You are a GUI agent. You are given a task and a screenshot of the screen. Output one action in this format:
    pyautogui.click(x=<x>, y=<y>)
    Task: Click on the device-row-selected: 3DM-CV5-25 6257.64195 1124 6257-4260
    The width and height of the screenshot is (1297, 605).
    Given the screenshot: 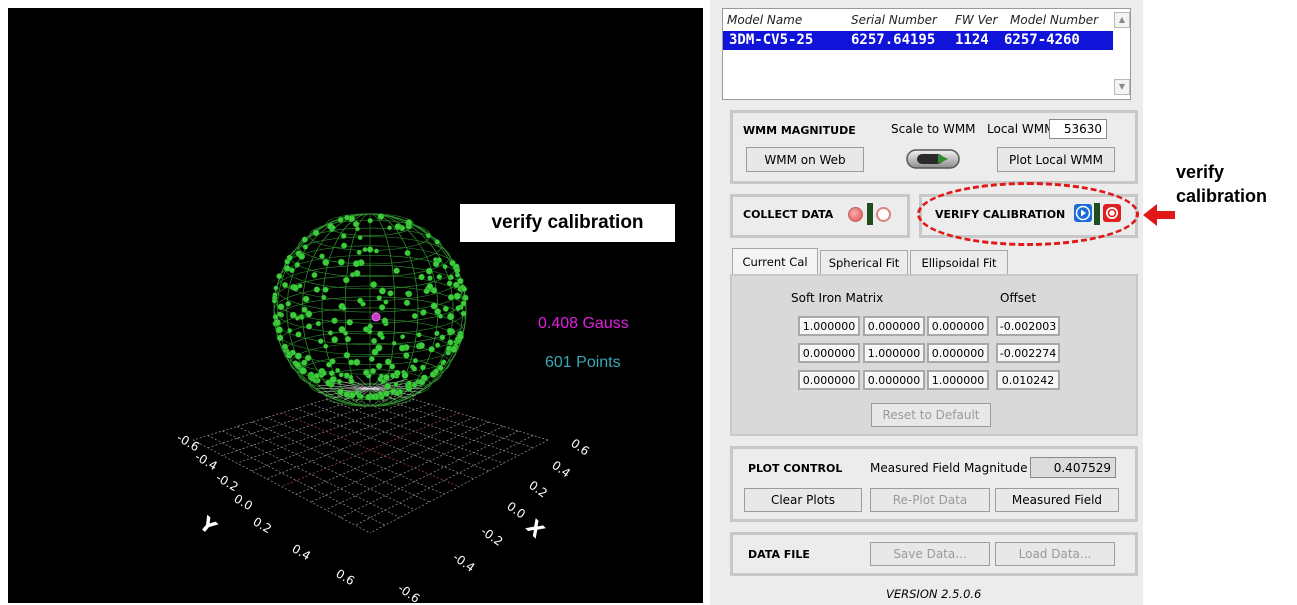 What is the action you would take?
    pyautogui.click(x=918, y=40)
    